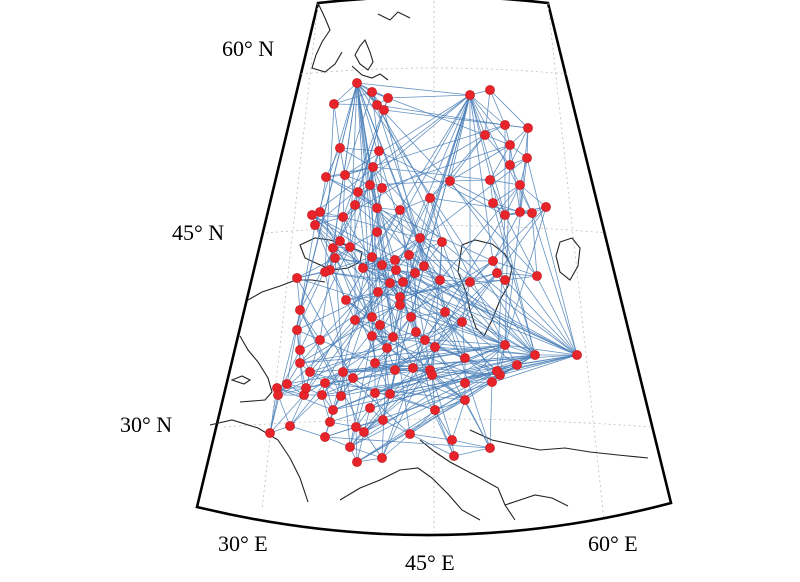  What do you see at coordinates (559, 444) in the screenshot?
I see `coast-iran` at bounding box center [559, 444].